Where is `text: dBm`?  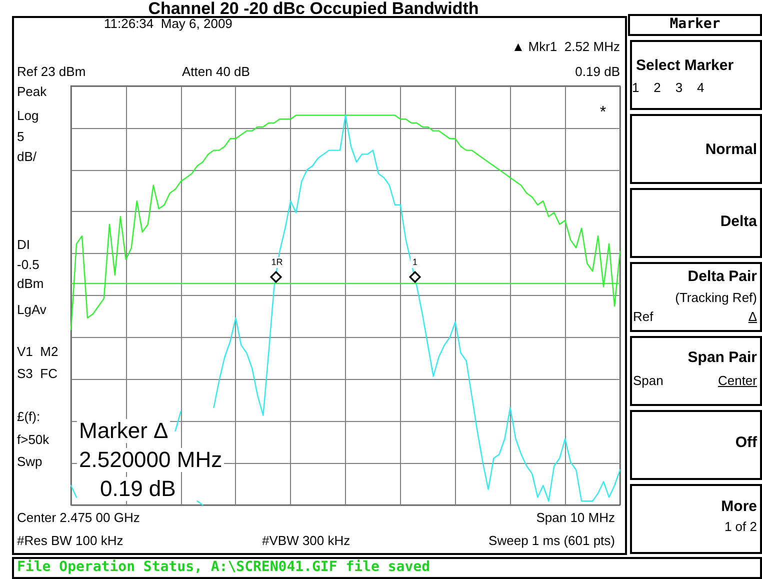 text: dBm is located at coordinates (30, 283).